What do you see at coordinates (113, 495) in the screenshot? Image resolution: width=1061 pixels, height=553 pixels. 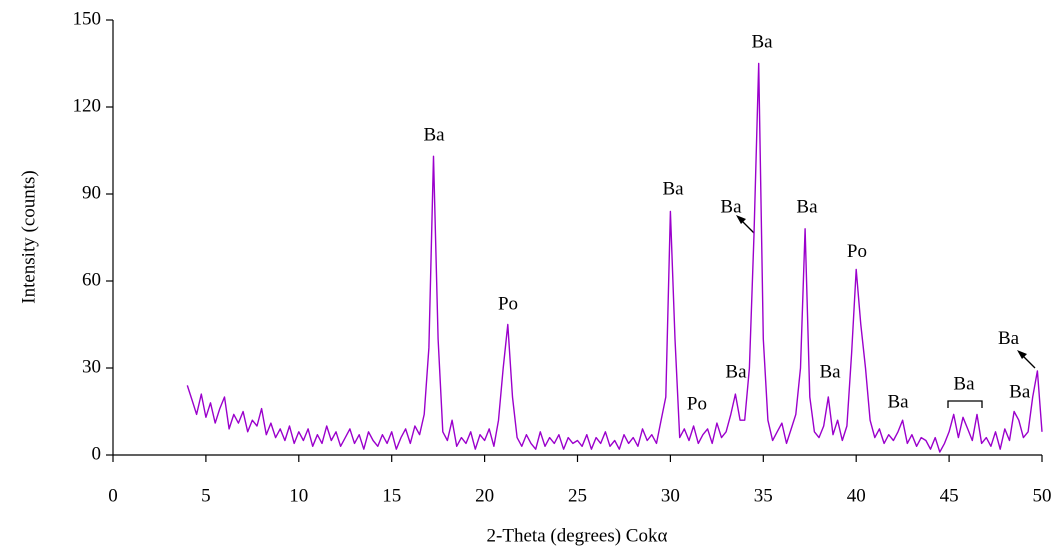 I see `x-tick-label: 0` at bounding box center [113, 495].